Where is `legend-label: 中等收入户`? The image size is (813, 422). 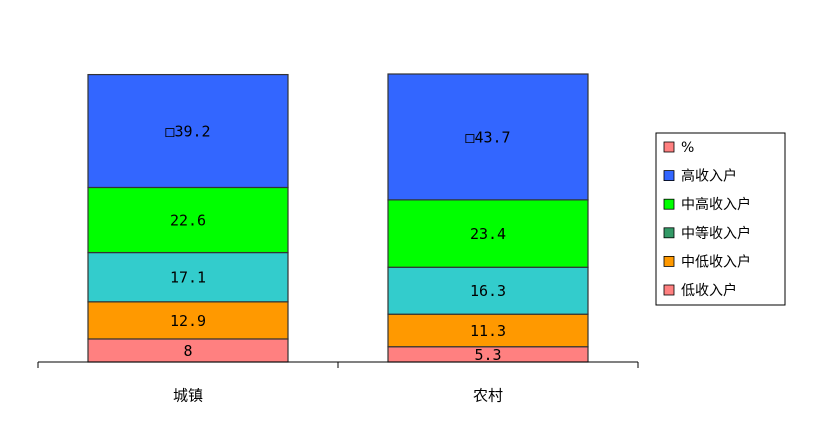
legend-label: 中等收入户 is located at coordinates (716, 233).